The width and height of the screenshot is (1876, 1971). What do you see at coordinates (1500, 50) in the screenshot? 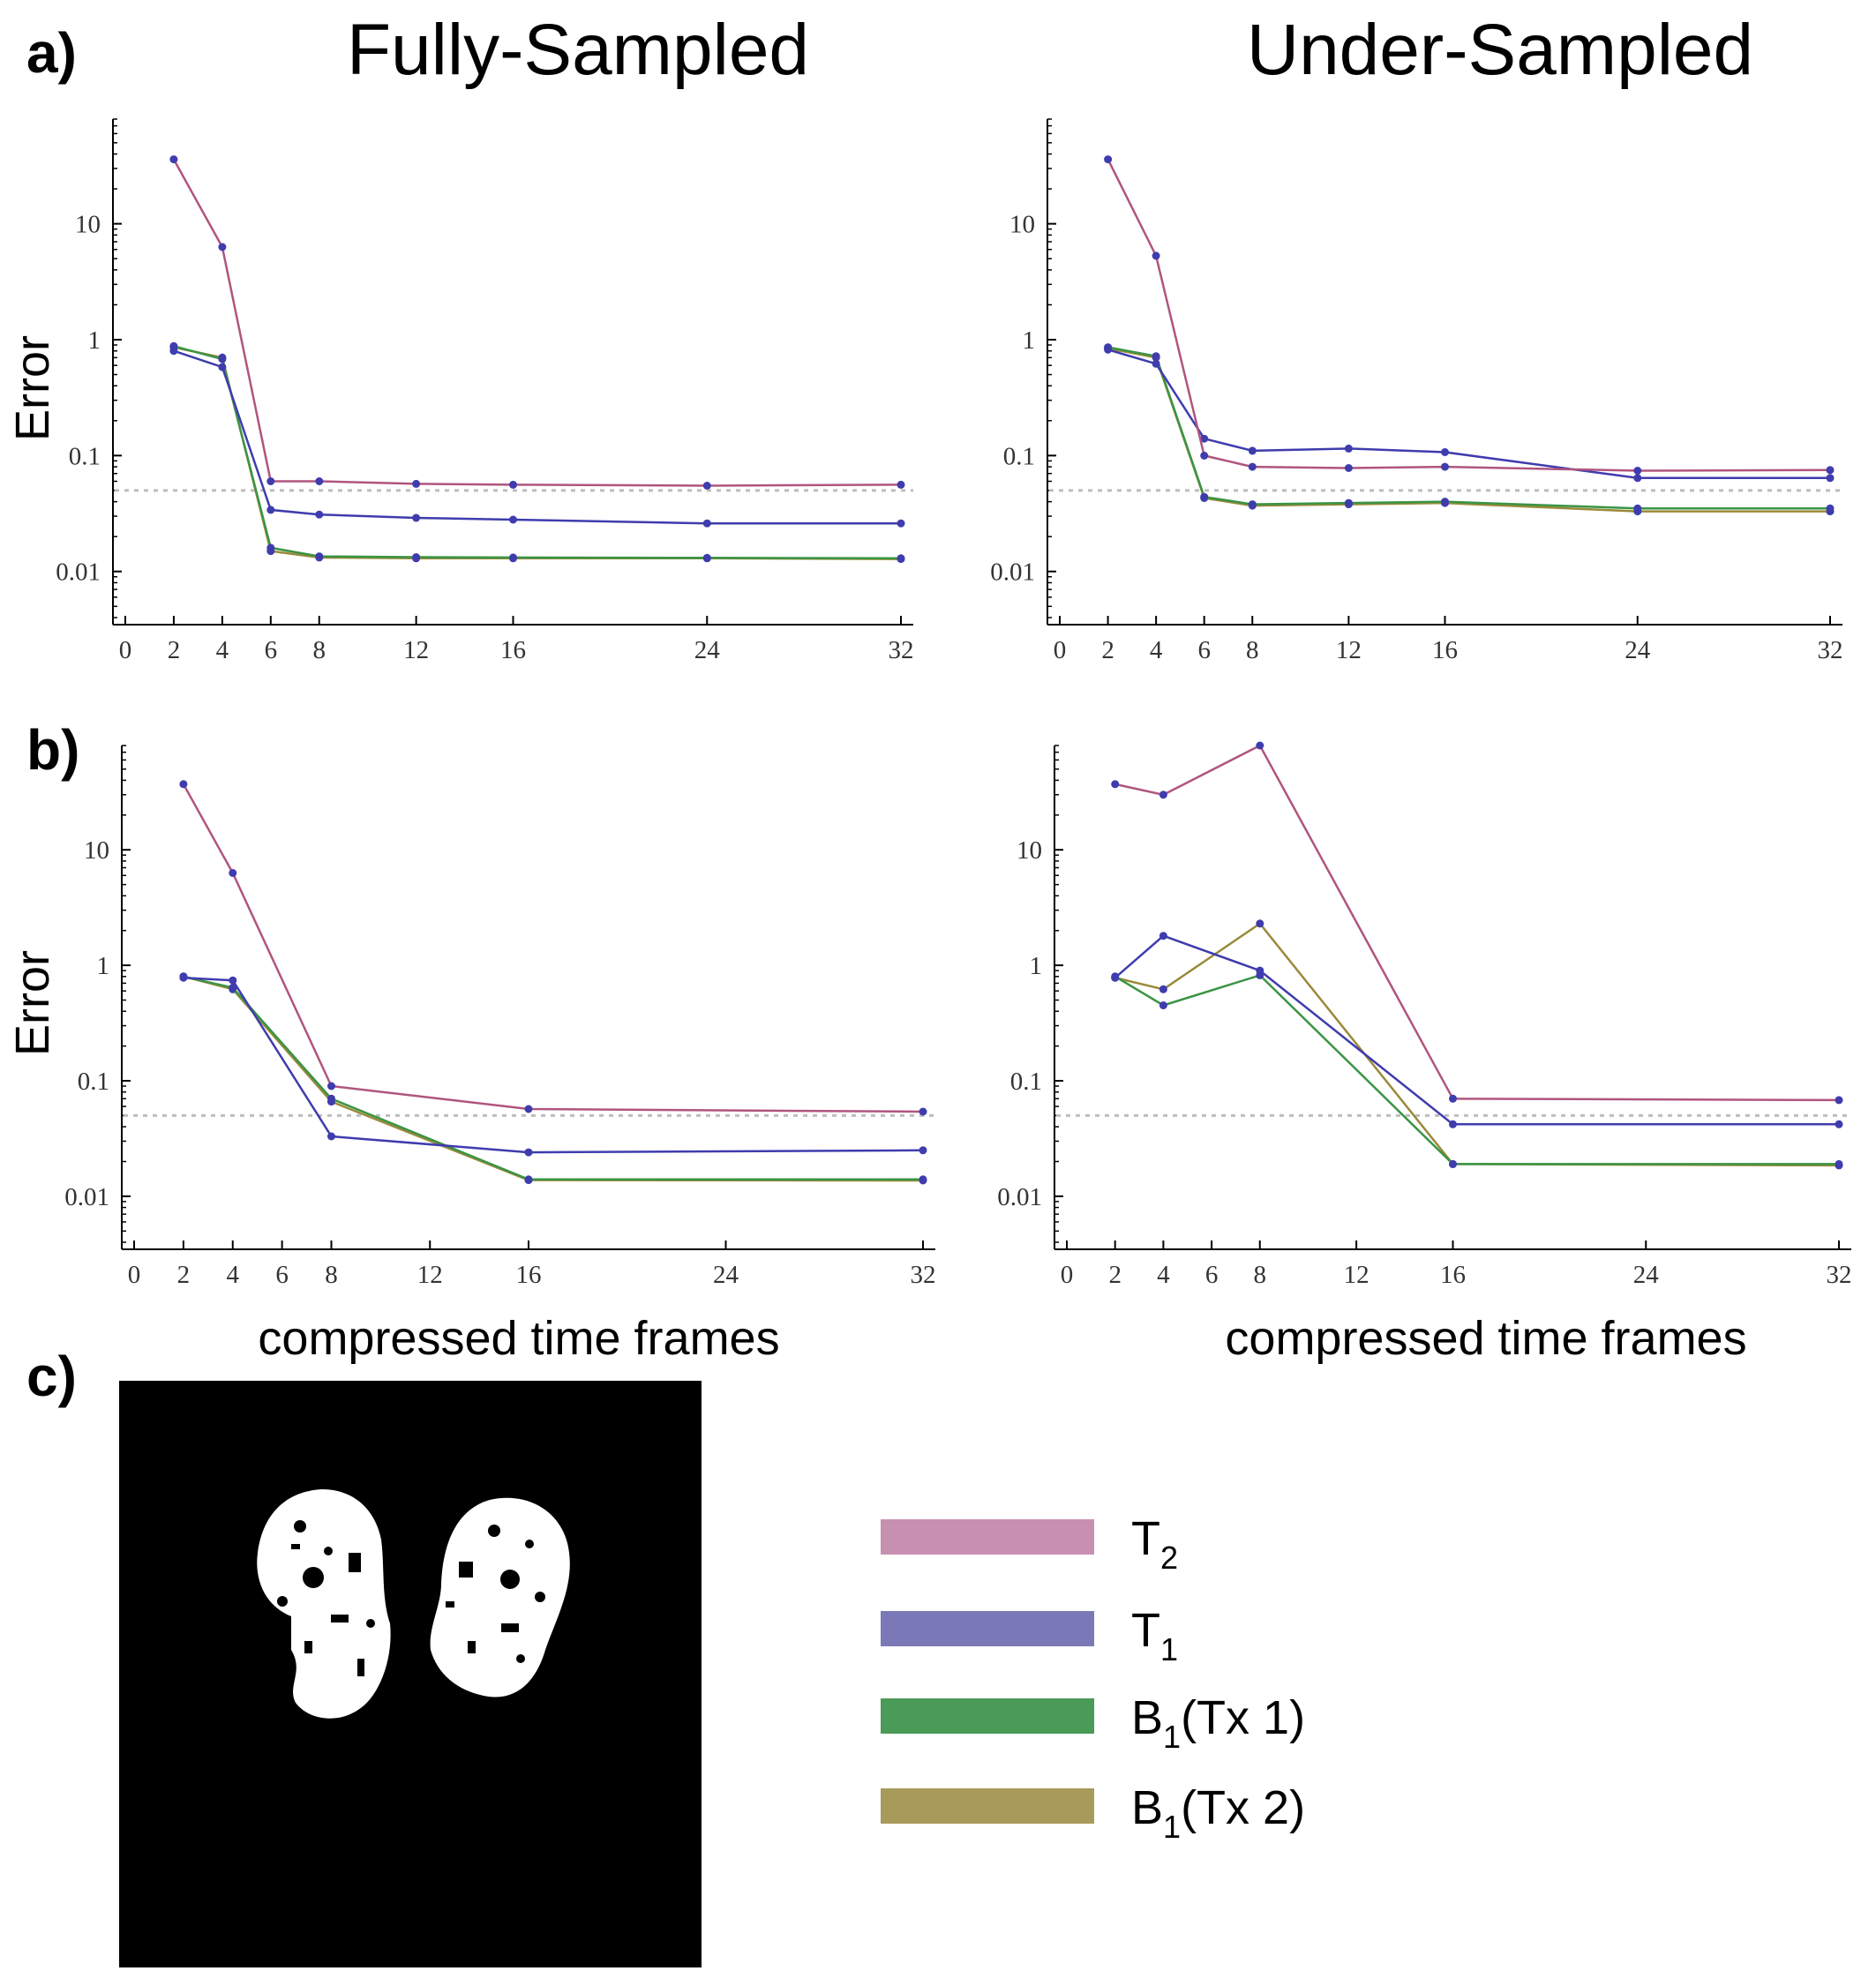
I see `column-title-under-sampled: Under-Sampled` at bounding box center [1500, 50].